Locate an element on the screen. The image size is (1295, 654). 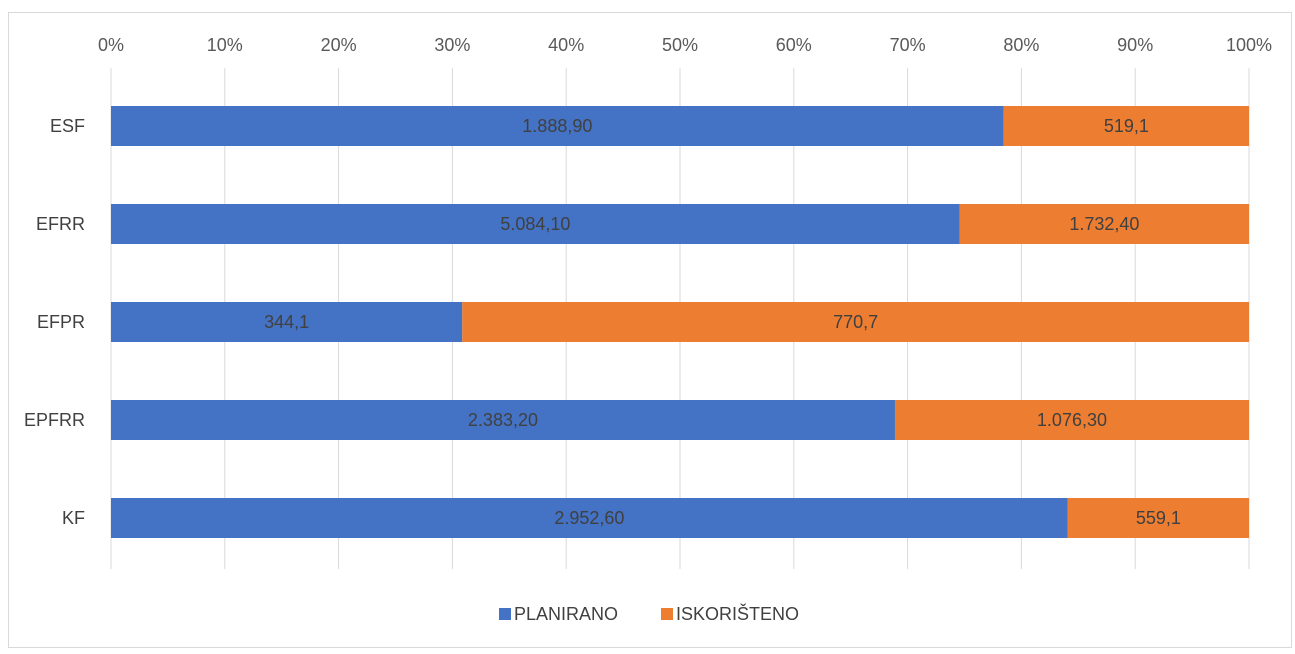
bar-esf-iskoristeno is located at coordinates (1126, 126).